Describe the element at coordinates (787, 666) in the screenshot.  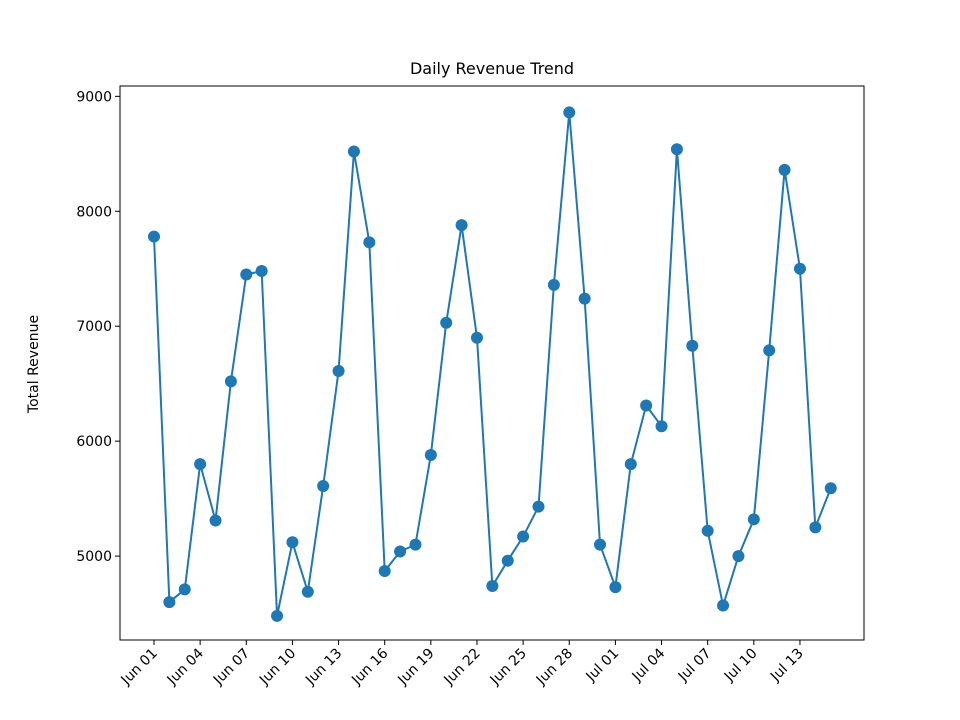
I see `x-tick-label: Jul 13` at that location.